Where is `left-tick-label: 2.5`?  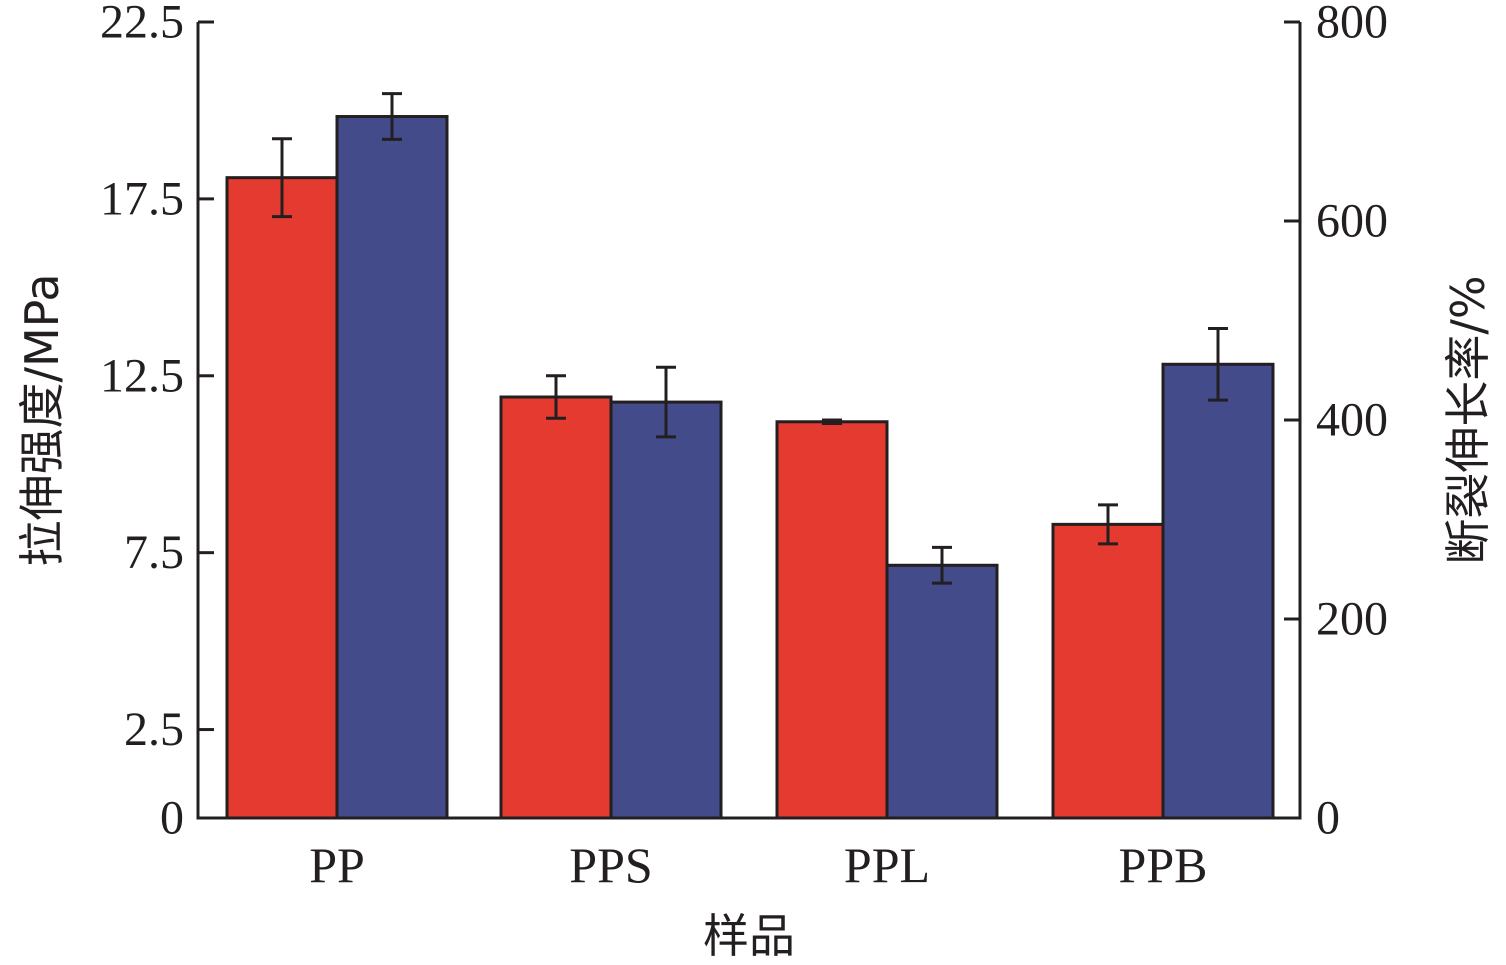 left-tick-label: 2.5 is located at coordinates (154, 729).